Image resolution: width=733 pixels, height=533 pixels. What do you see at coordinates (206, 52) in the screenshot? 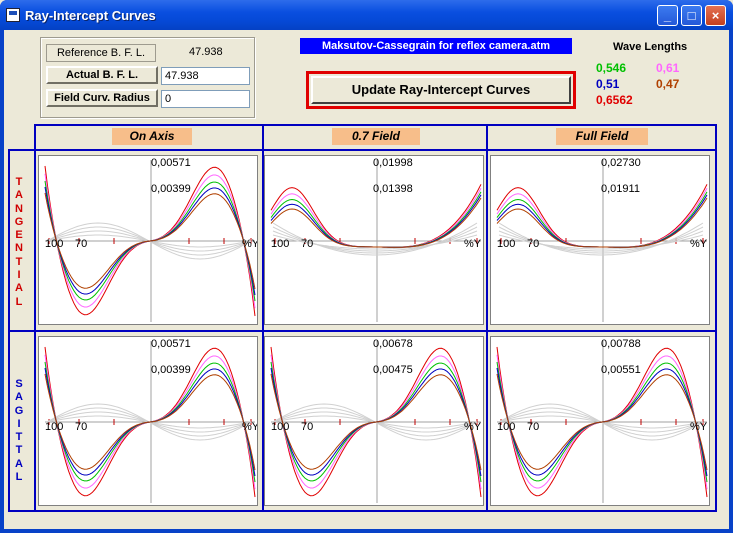
I see `reference-bfl-value: 47.938` at bounding box center [206, 52].